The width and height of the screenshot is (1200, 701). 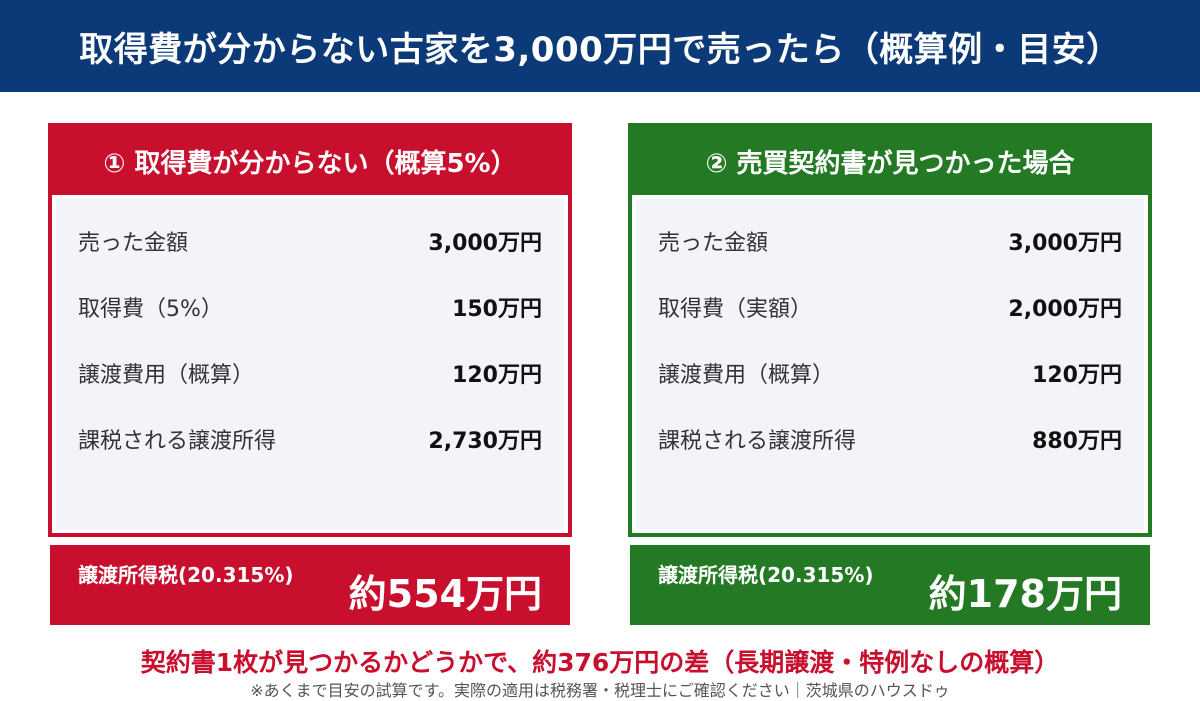 I want to click on panel-heading-unknown-cost: ① 取得費が分からない（概算5%）, so click(x=310, y=161).